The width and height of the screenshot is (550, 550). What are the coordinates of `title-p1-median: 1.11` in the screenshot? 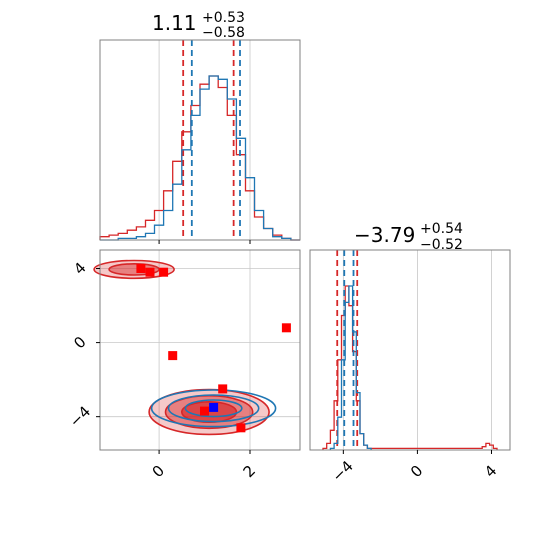 It's located at (174, 23).